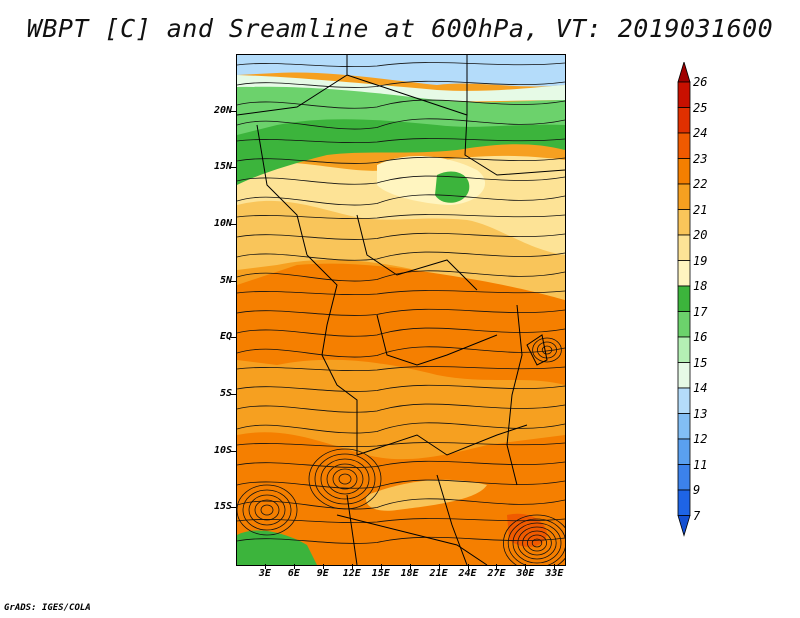 This screenshot has height=618, width=800. Describe the element at coordinates (438, 573) in the screenshot. I see `lon-label: 21E` at that location.